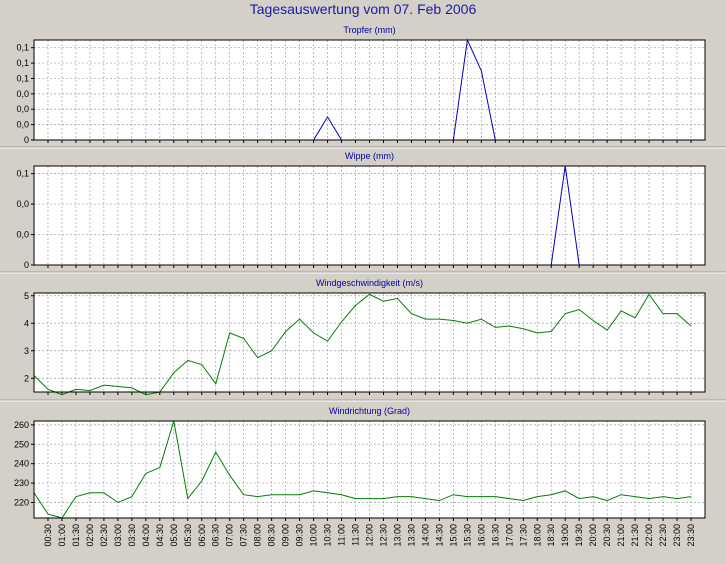  I want to click on x-tick-label: 20:30, so click(607, 535).